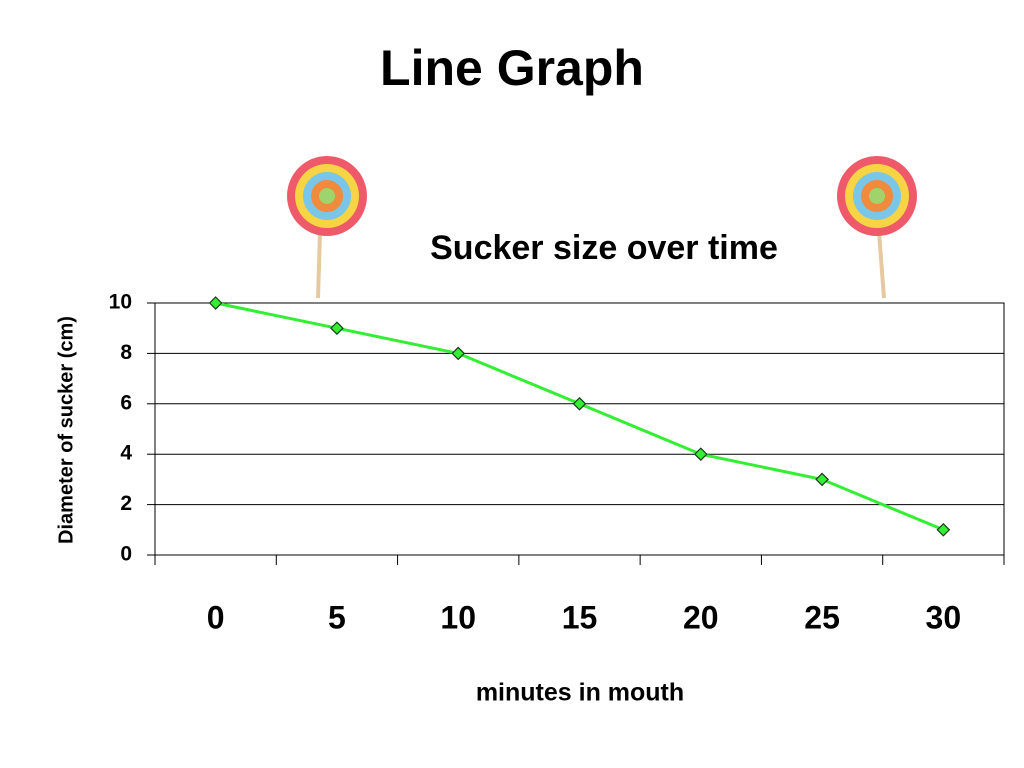 The height and width of the screenshot is (768, 1024). I want to click on y-axis-label: Diameter of sucker (cm), so click(66, 430).